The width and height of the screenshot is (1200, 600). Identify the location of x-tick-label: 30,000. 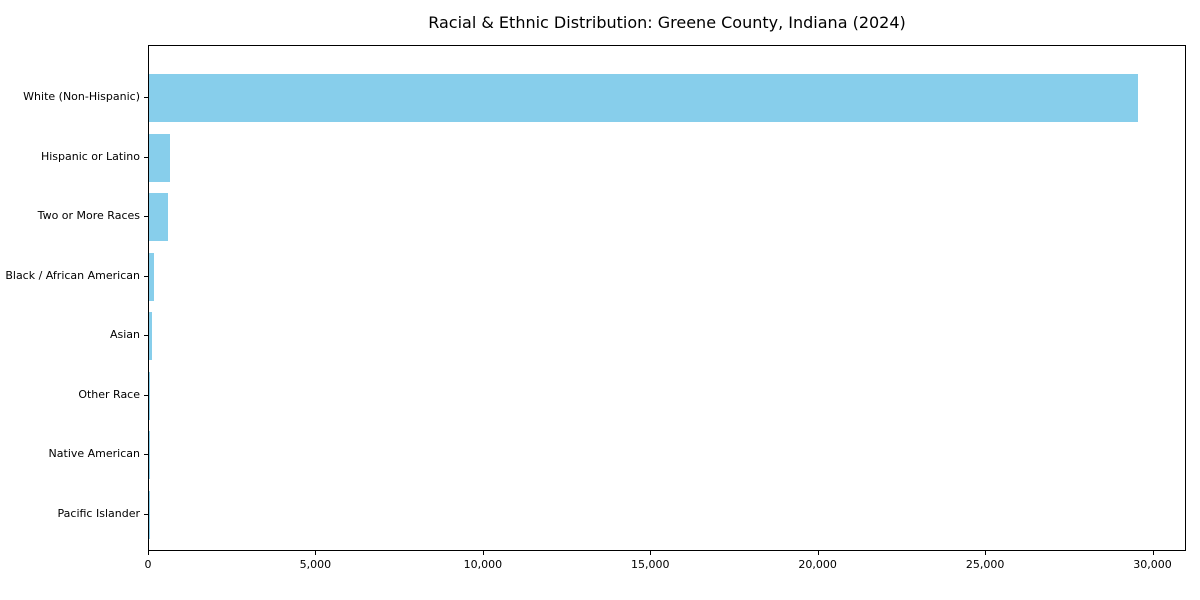
(1152, 564).